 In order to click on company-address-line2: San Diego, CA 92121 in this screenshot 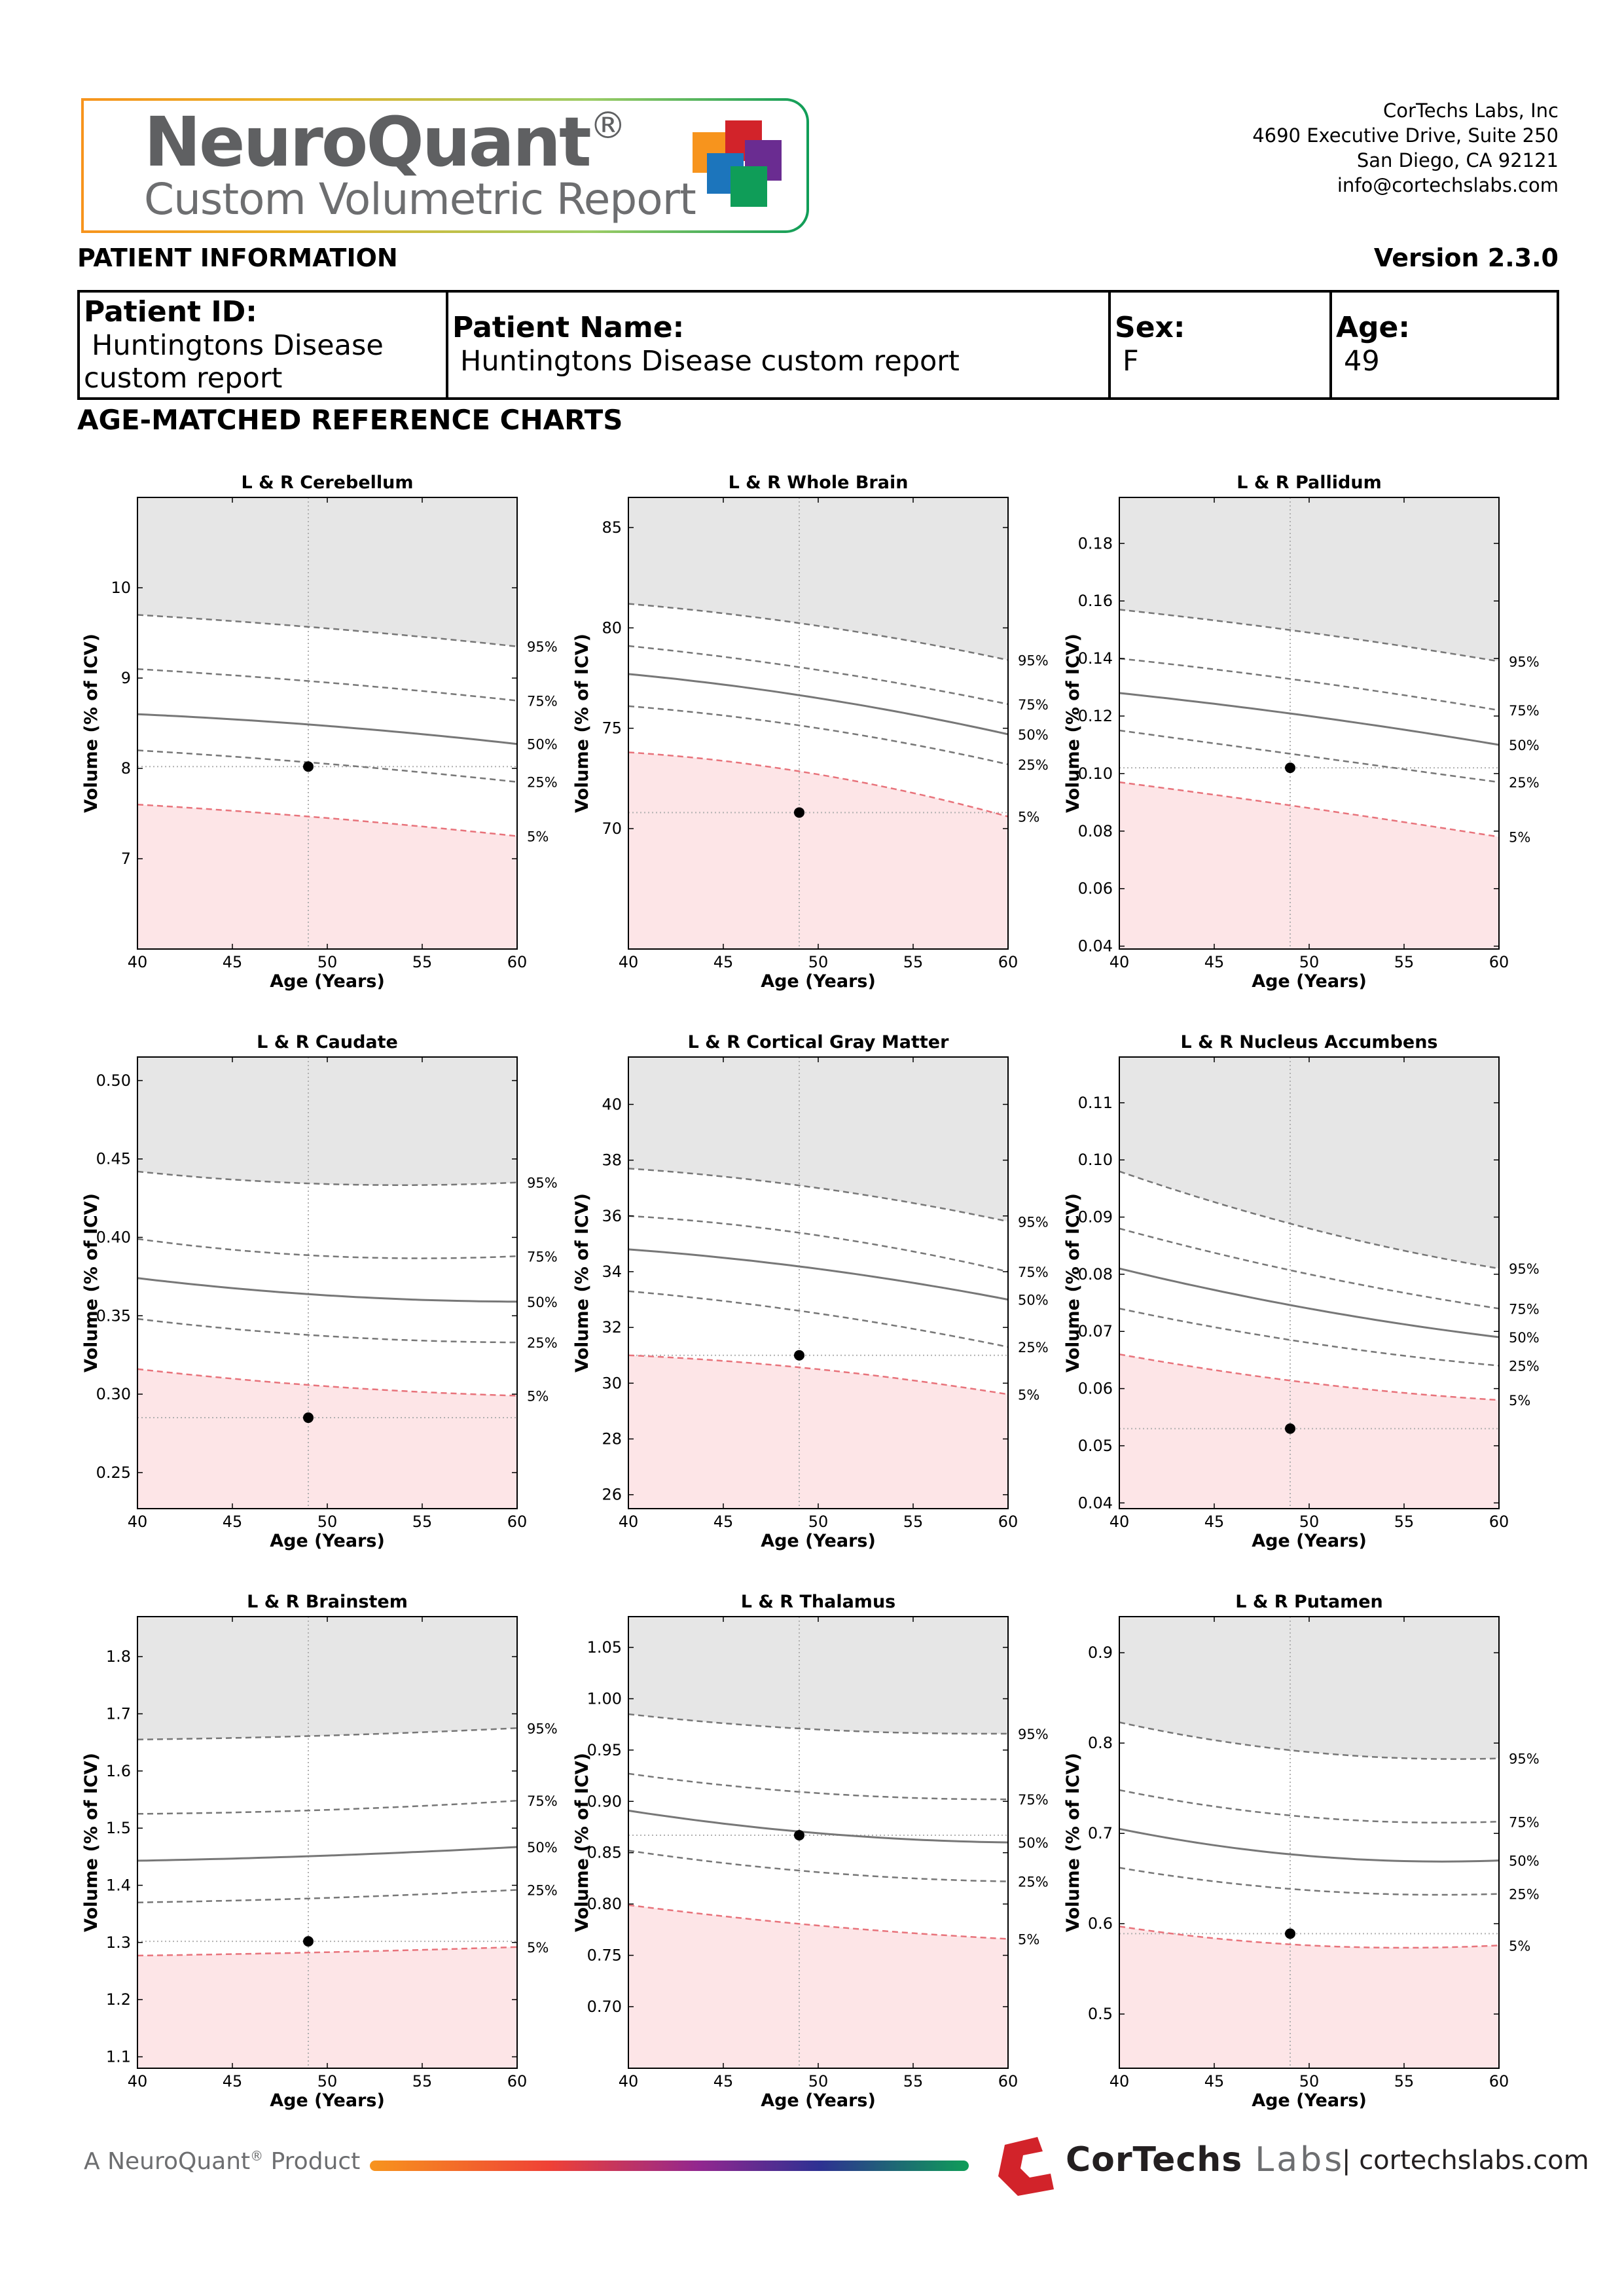, I will do `click(1457, 160)`.